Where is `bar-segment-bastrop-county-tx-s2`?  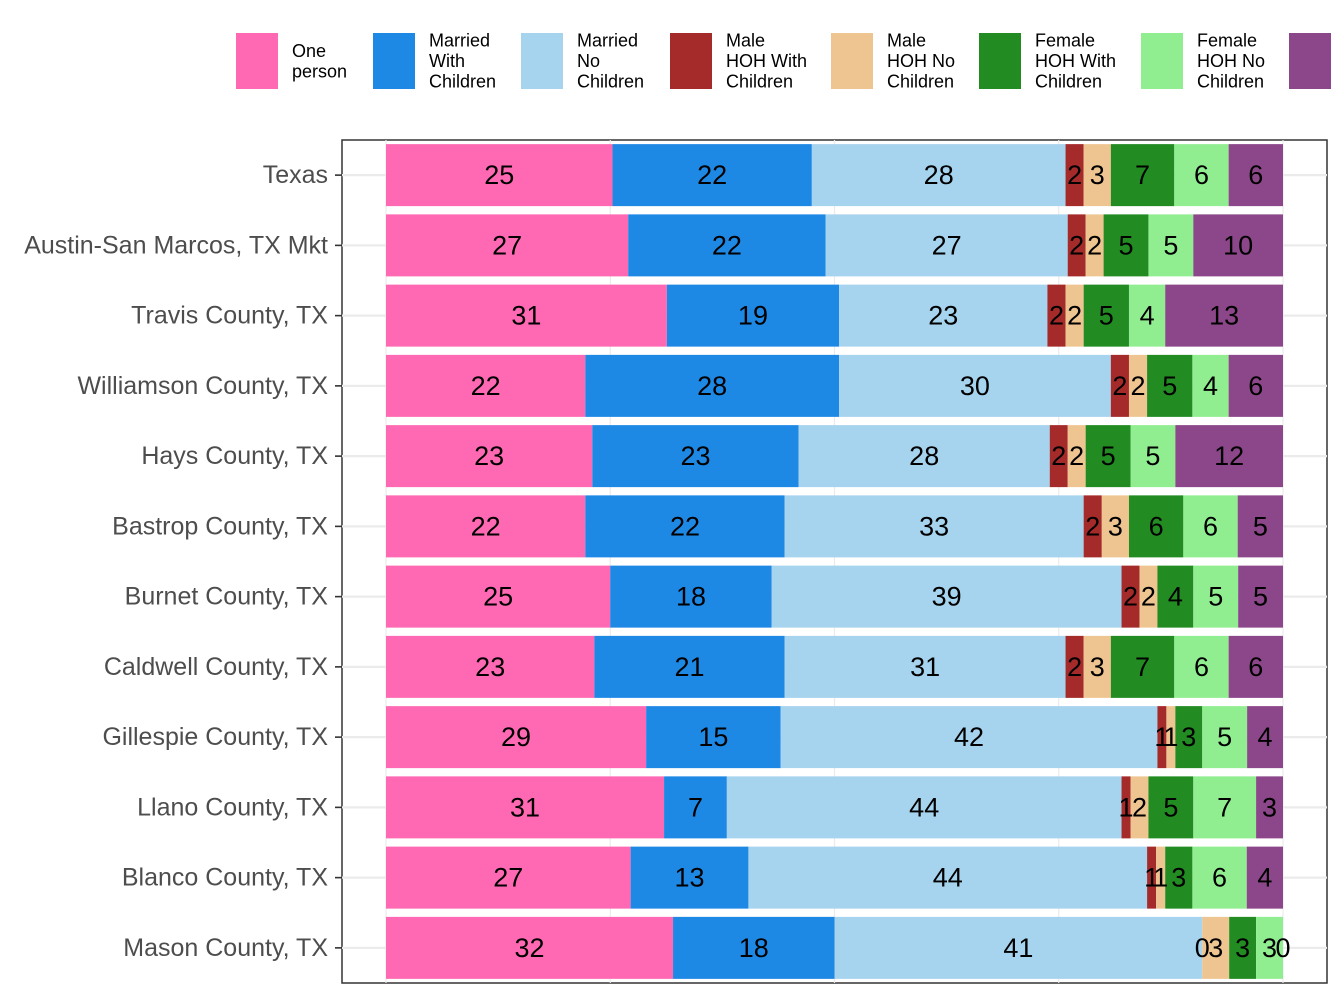
bar-segment-bastrop-county-tx-s2 is located at coordinates (934, 526).